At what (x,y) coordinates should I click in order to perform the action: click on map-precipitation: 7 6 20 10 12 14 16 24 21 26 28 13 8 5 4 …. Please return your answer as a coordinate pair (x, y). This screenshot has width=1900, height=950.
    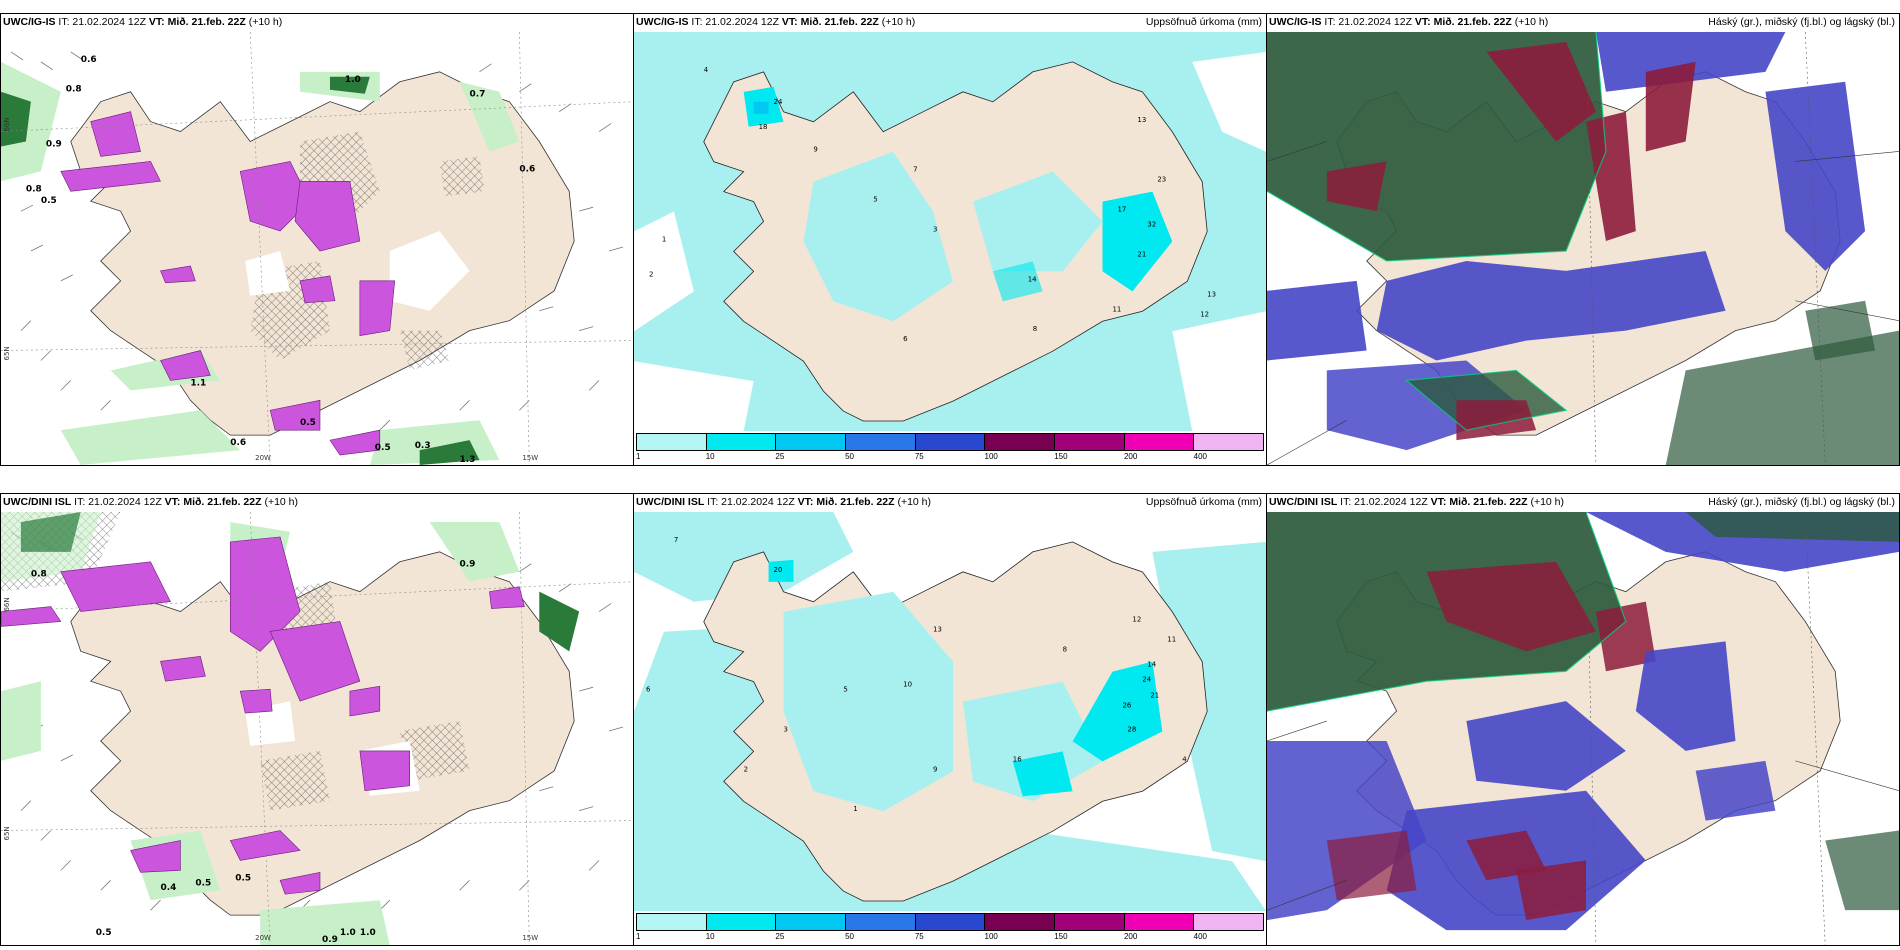
    Looking at the image, I should click on (950, 711).